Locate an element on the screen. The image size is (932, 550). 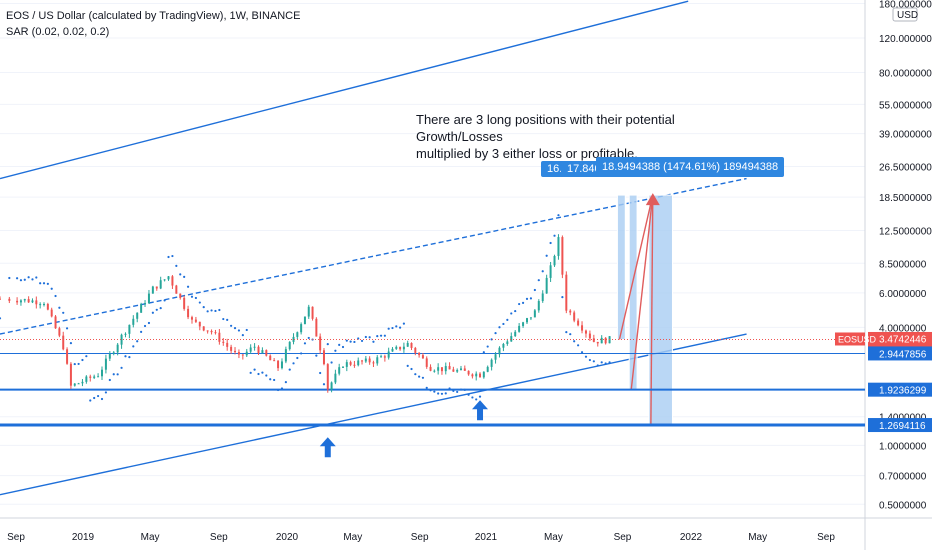
time-tick-label: 2019 is located at coordinates (83, 537).